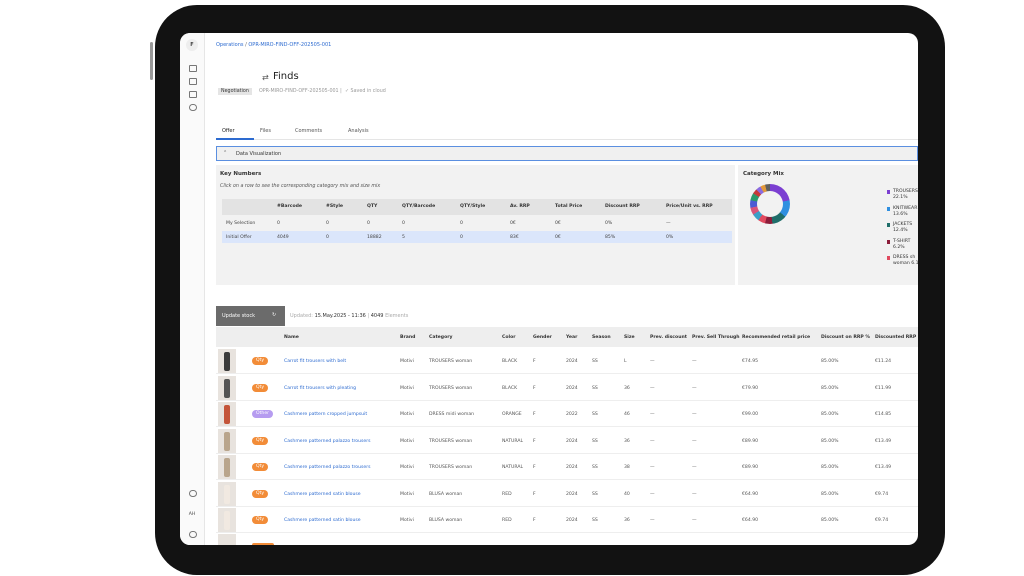  What do you see at coordinates (283, 237) in the screenshot?
I see `cell: 4049` at bounding box center [283, 237].